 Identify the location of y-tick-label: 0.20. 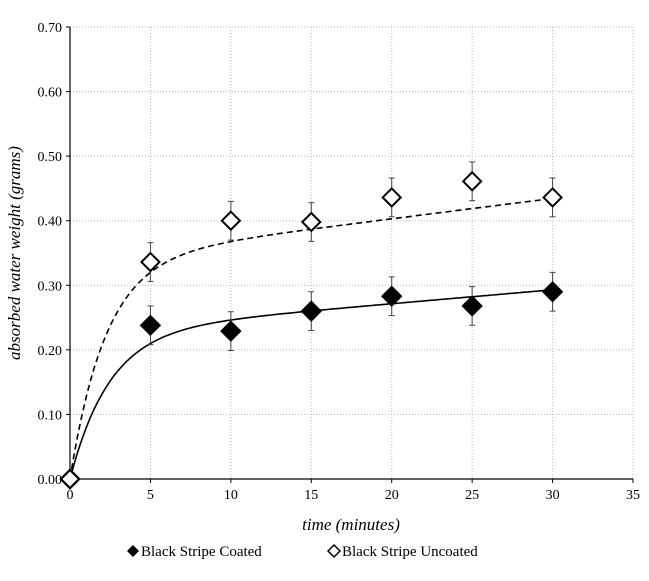
(50, 351).